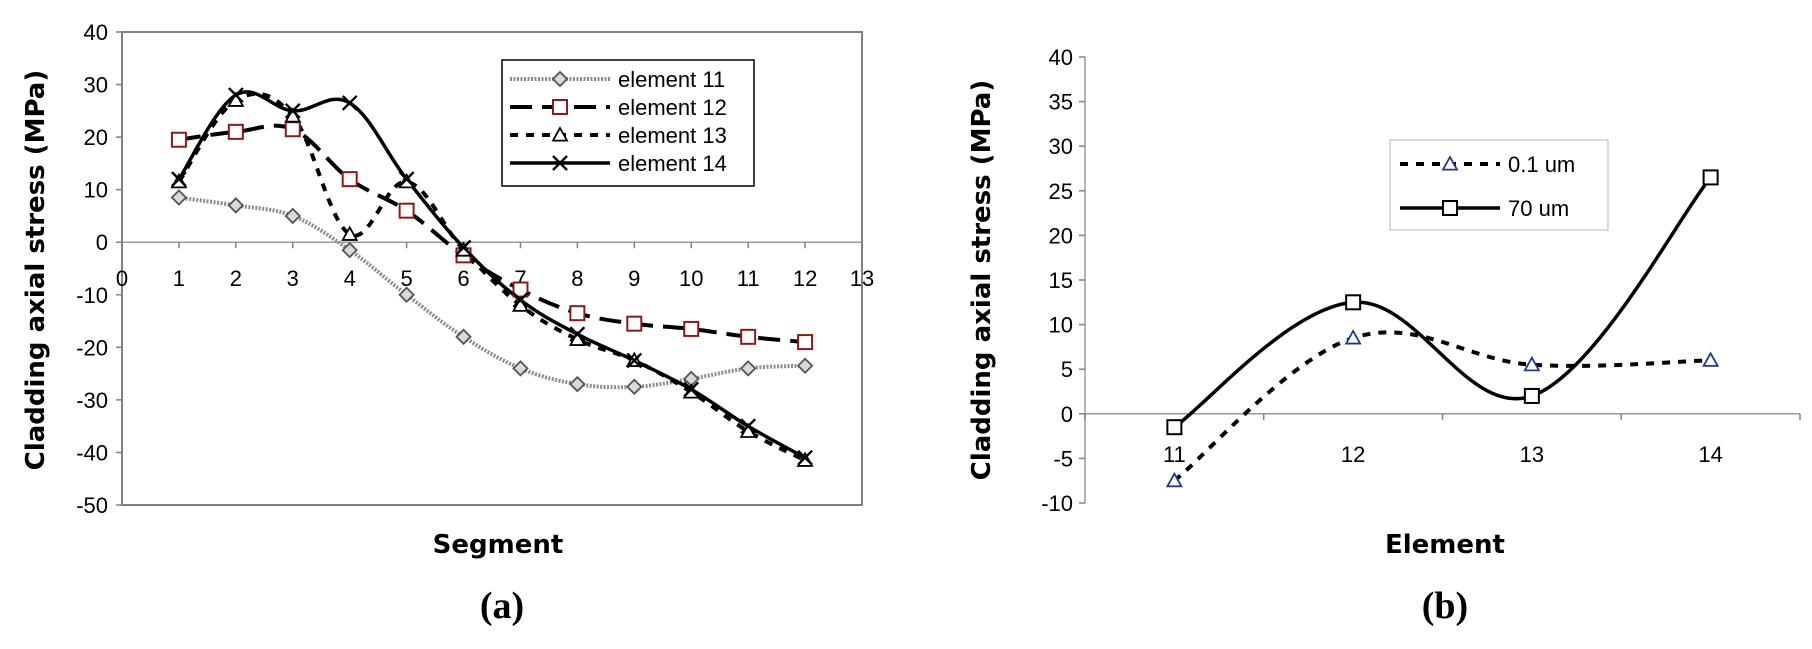 Image resolution: width=1812 pixels, height=649 pixels. Describe the element at coordinates (1442, 406) in the screenshot. I see `series-line-0.1-um` at that location.